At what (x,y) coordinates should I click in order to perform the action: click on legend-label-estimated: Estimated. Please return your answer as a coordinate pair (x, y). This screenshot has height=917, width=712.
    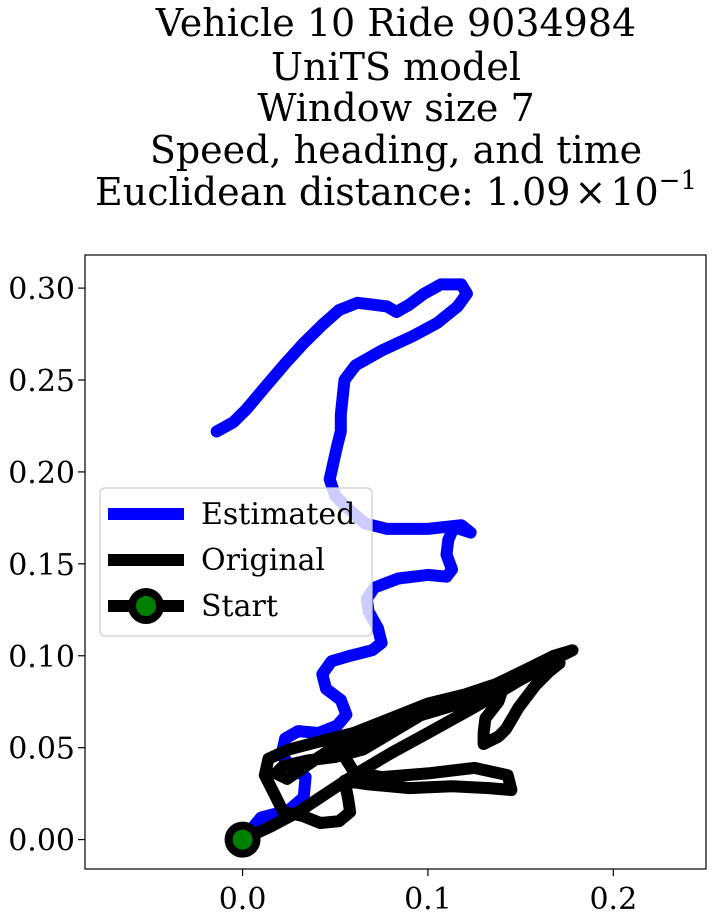
    Looking at the image, I should click on (278, 514).